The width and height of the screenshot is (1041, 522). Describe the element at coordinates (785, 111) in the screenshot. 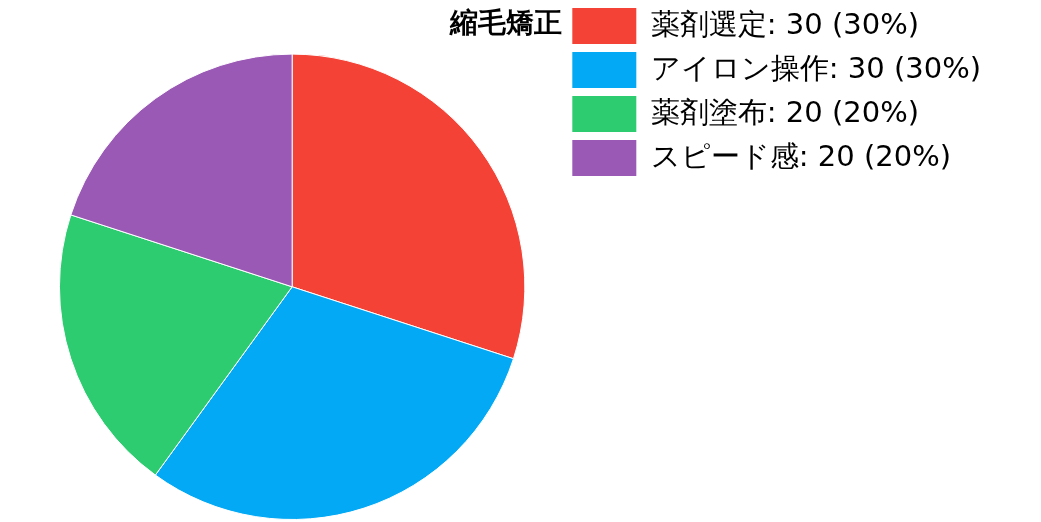

I see `legend-label: 薬剤塗布: 20 (20%)` at that location.